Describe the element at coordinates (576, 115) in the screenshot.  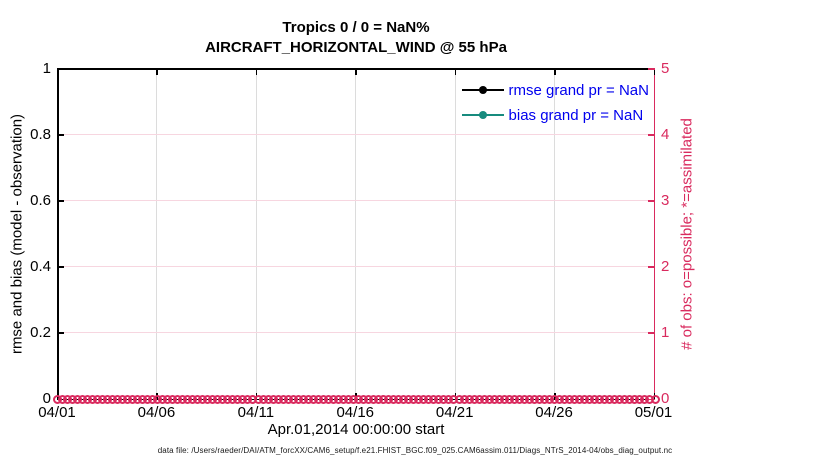
I see `legend-label-bias: bias grand pr = NaN` at that location.